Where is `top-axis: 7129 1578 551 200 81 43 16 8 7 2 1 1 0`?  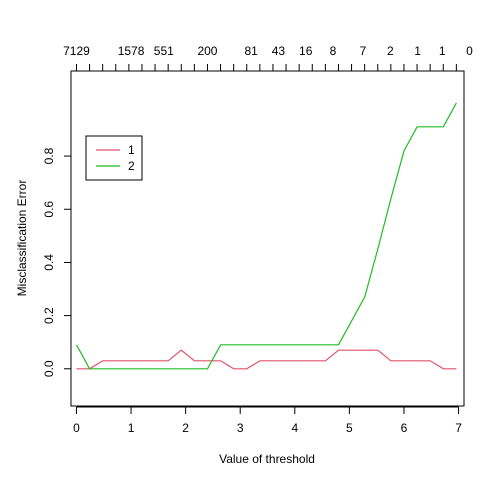 top-axis: 7129 1578 551 200 81 43 16 8 7 2 1 1 0 is located at coordinates (268, 58).